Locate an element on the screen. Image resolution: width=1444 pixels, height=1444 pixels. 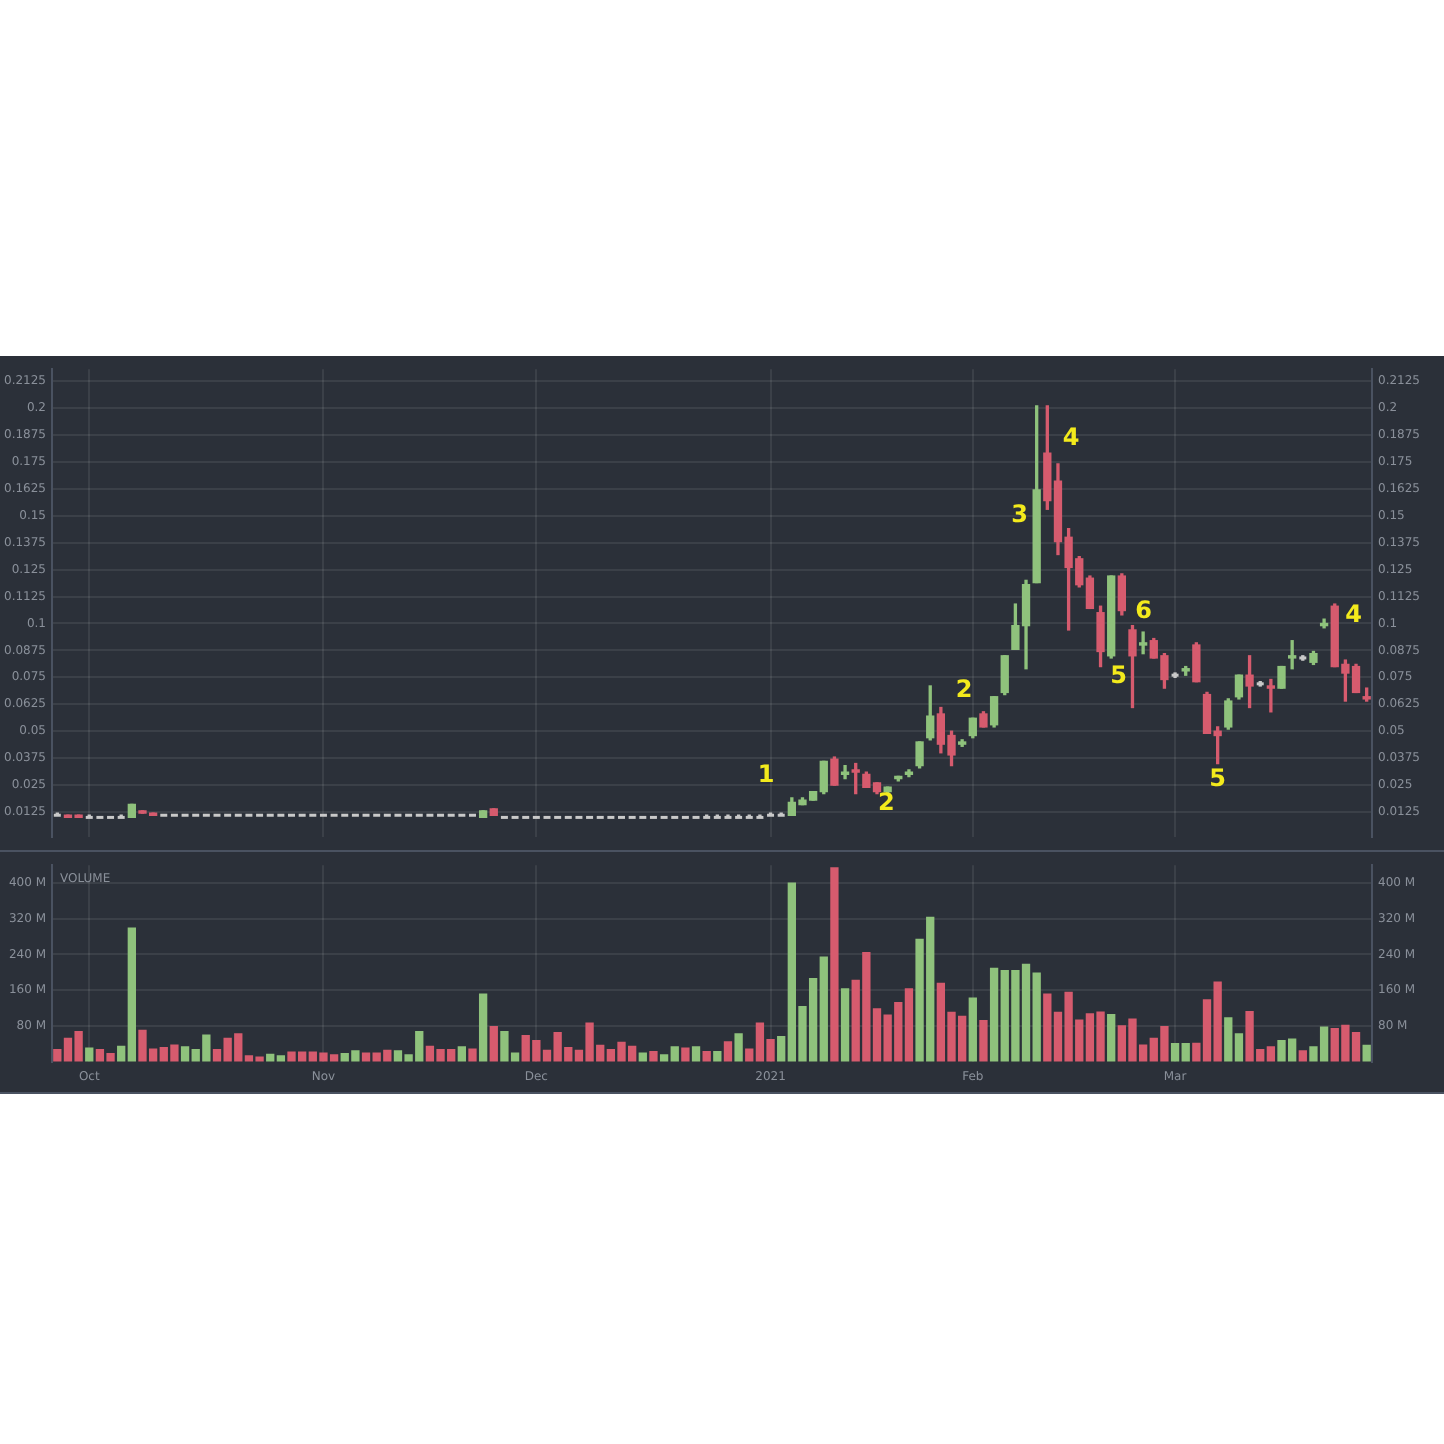
annotation: 6 is located at coordinates (1143, 610).